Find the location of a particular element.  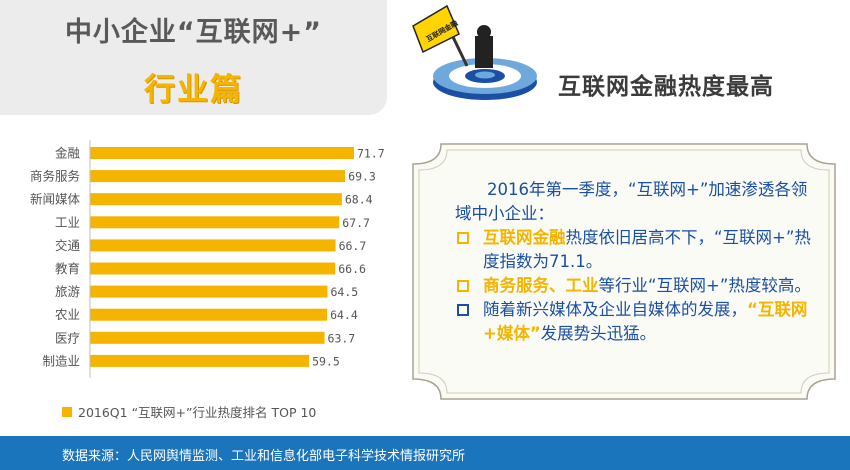

info-bullet-2: 商务服务、工业等行业“互联网+”热度较高。 is located at coordinates (635, 286).